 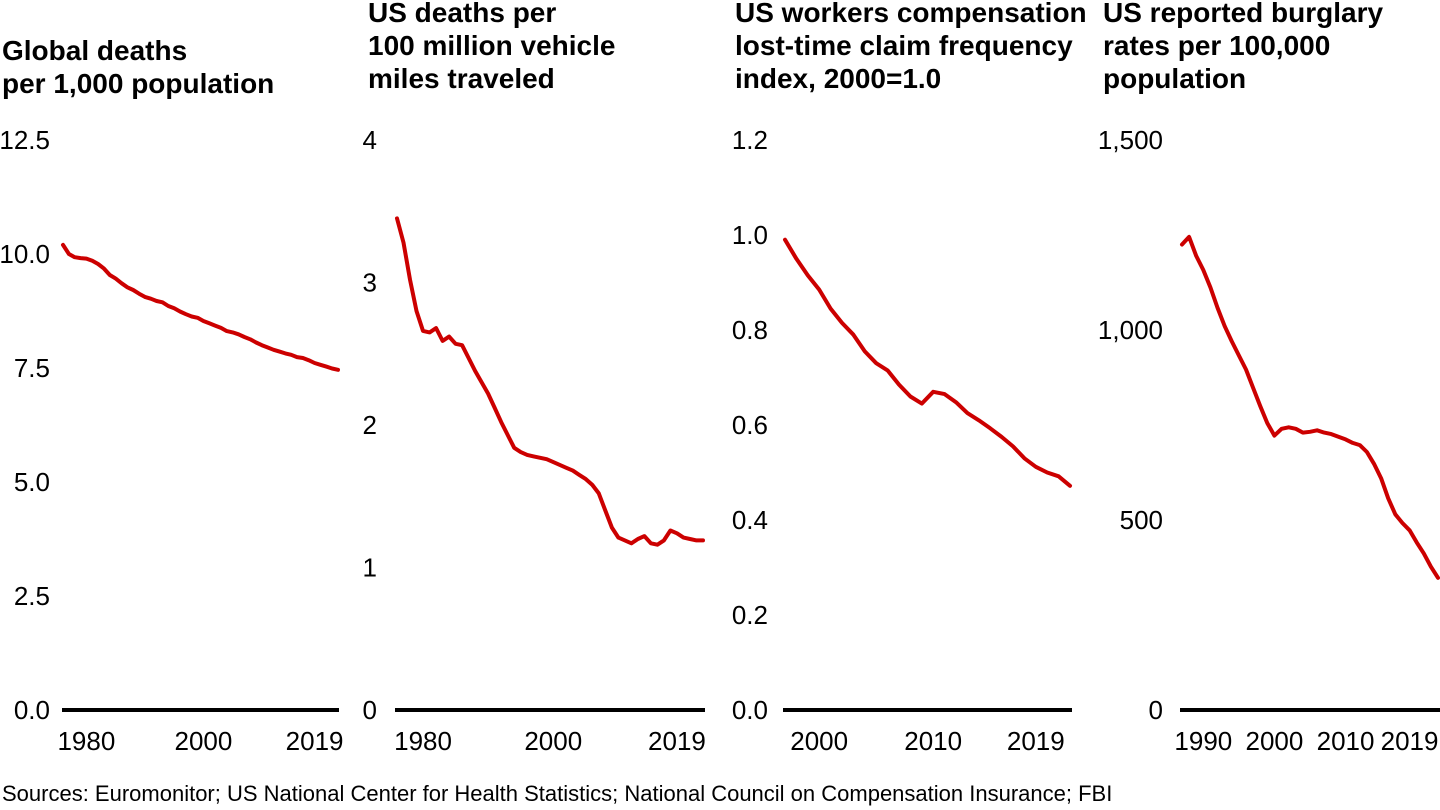 I want to click on y-tick-label: 500, so click(x=1141, y=520).